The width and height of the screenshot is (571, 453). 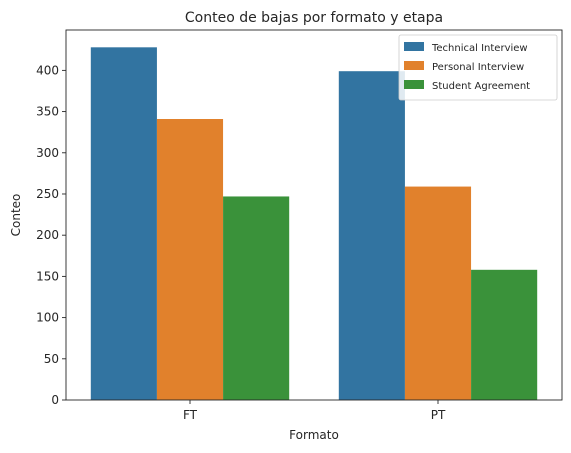 I want to click on legend-box, so click(x=478, y=67).